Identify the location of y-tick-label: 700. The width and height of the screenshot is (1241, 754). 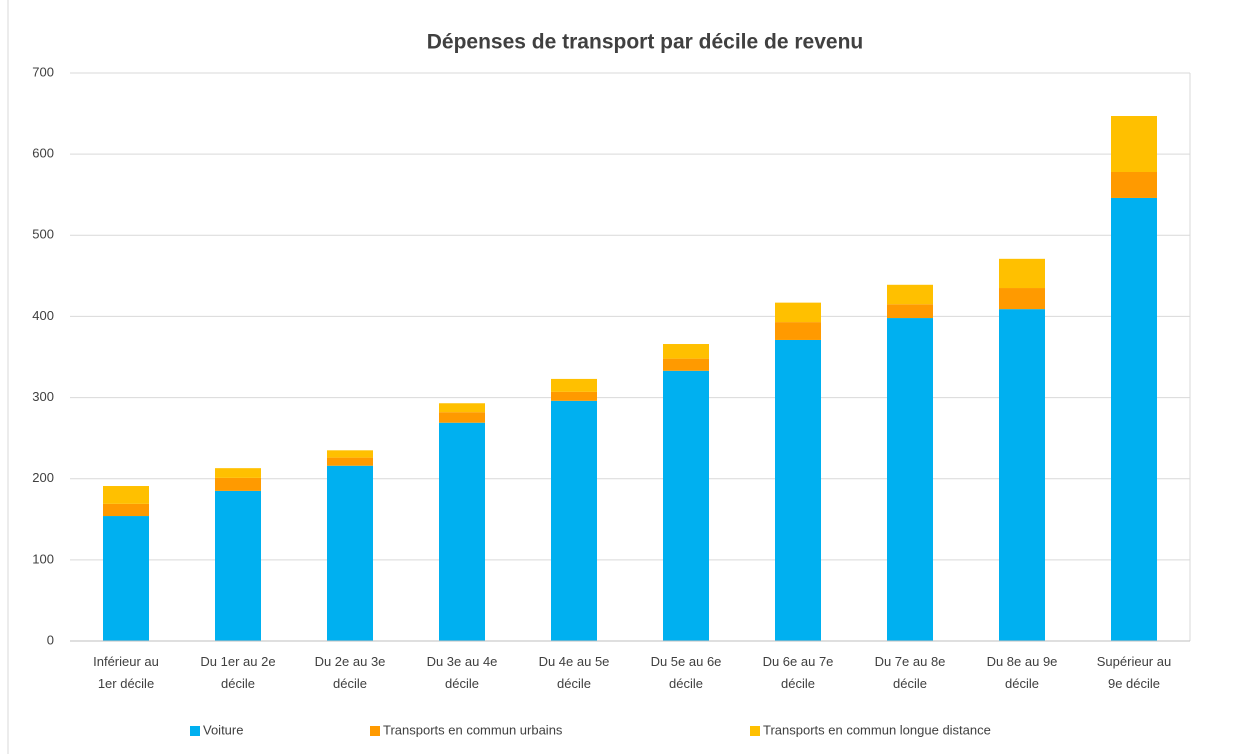
(43, 71).